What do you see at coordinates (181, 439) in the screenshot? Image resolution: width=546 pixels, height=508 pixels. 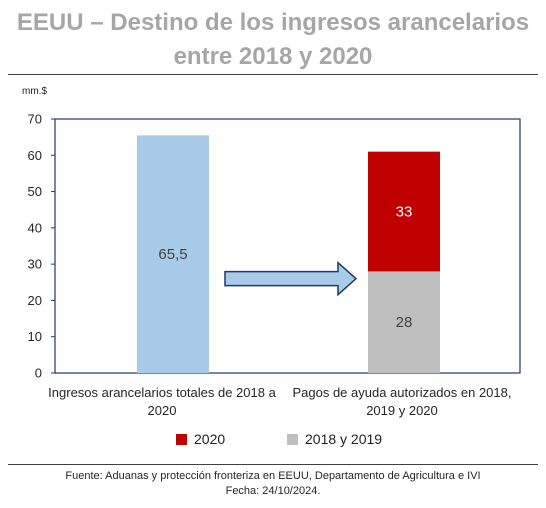 I see `legend-swatch-2020` at bounding box center [181, 439].